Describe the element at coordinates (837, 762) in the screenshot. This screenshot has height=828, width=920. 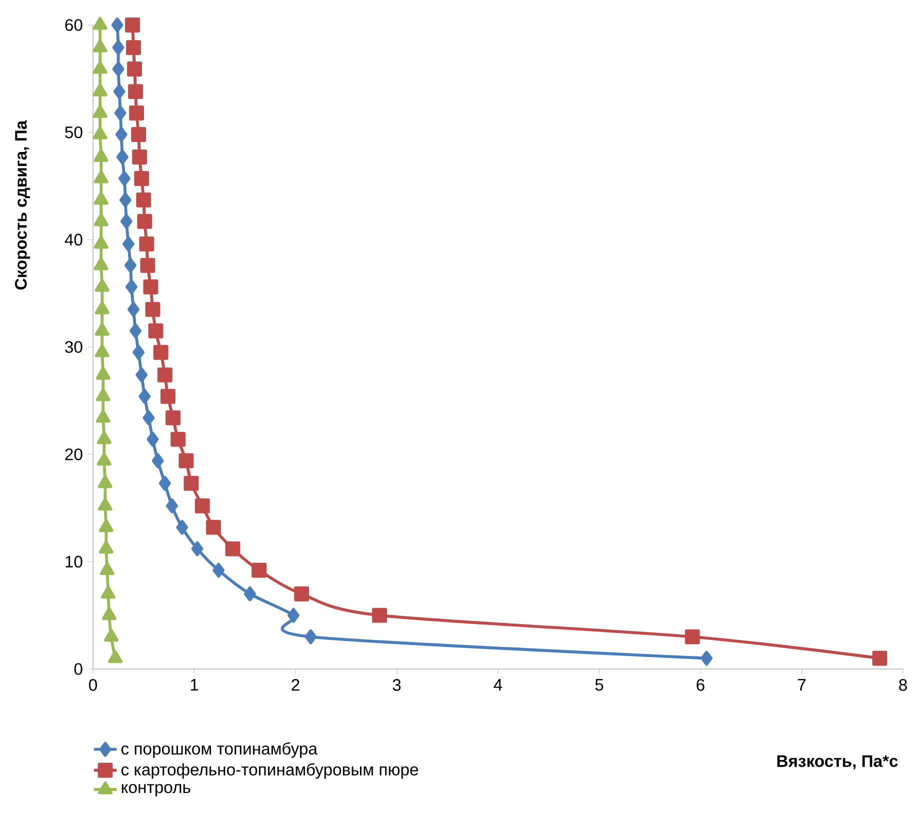
I see `x-axis-title: Вязкость, Па*с` at that location.